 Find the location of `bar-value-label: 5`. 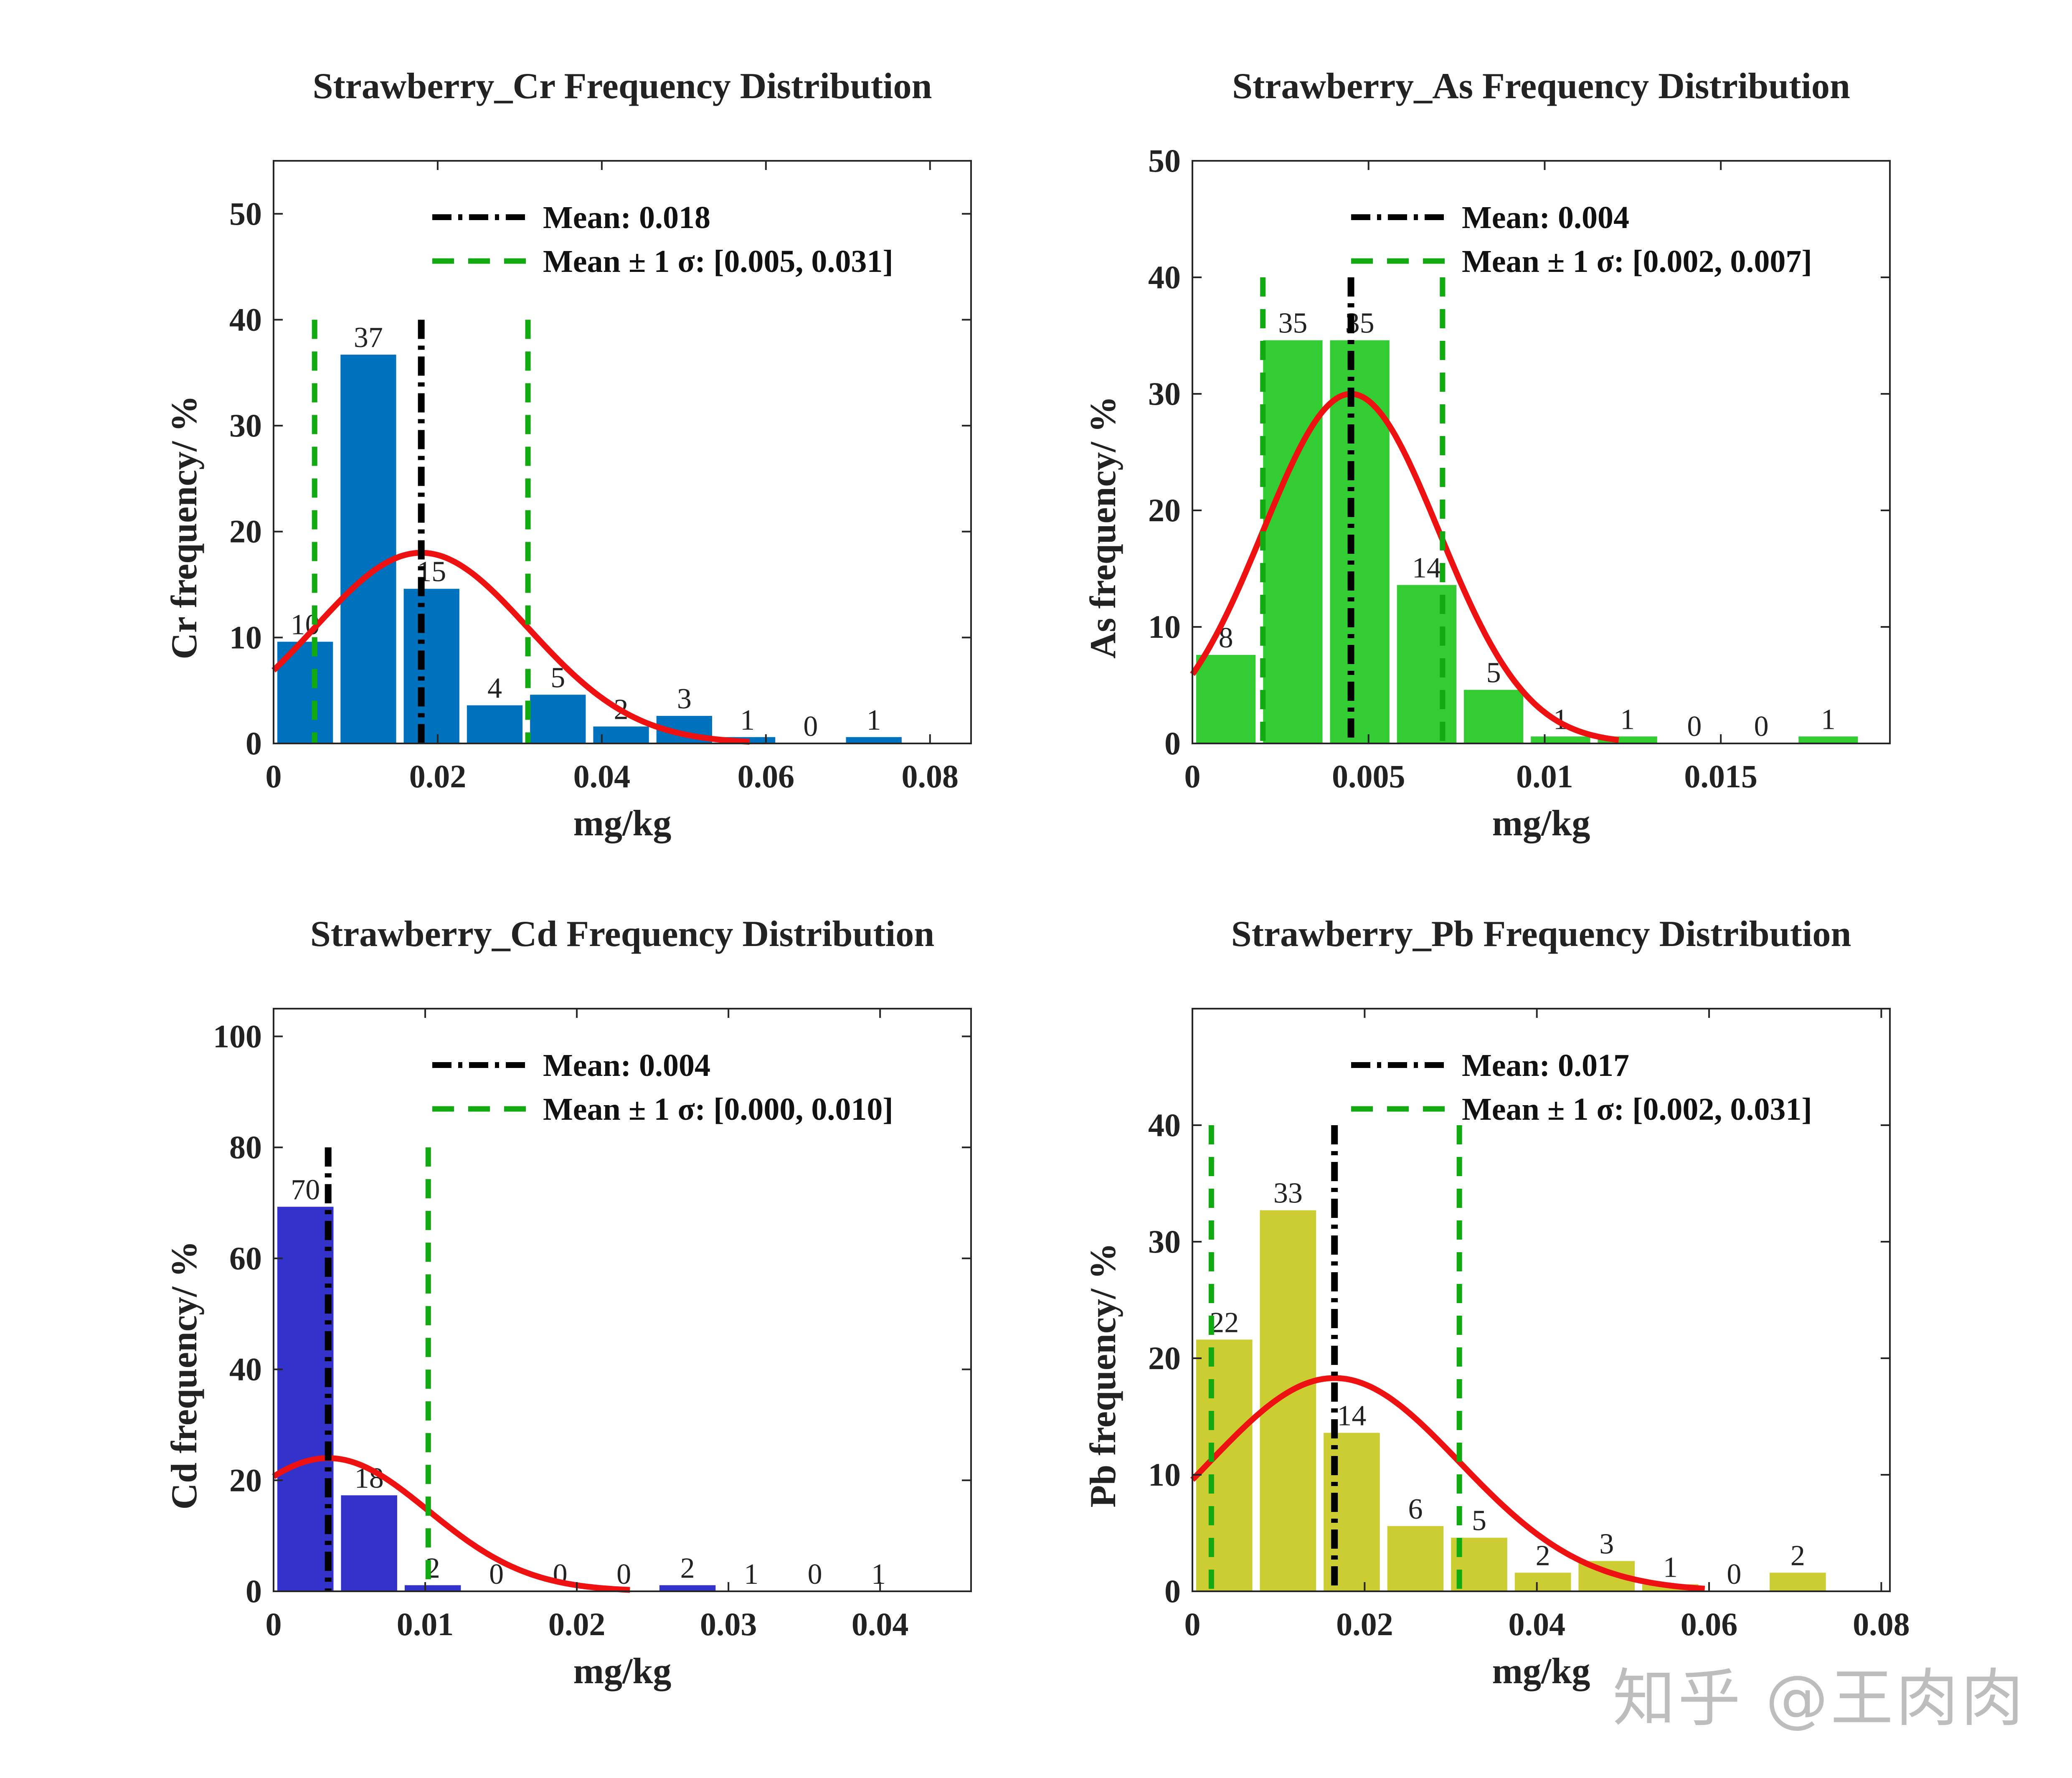

bar-value-label: 5 is located at coordinates (1479, 1521).